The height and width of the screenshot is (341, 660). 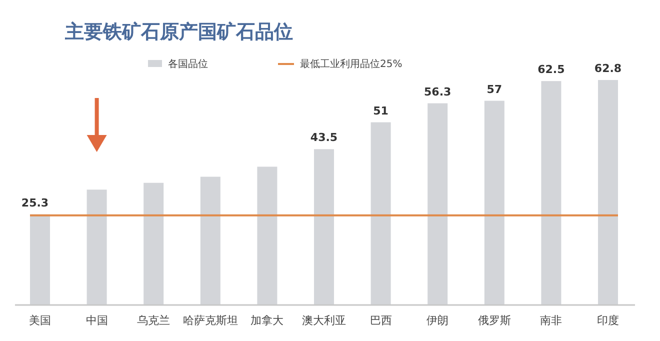 What do you see at coordinates (437, 320) in the screenshot?
I see `x-tick-label: 伊朗` at bounding box center [437, 320].